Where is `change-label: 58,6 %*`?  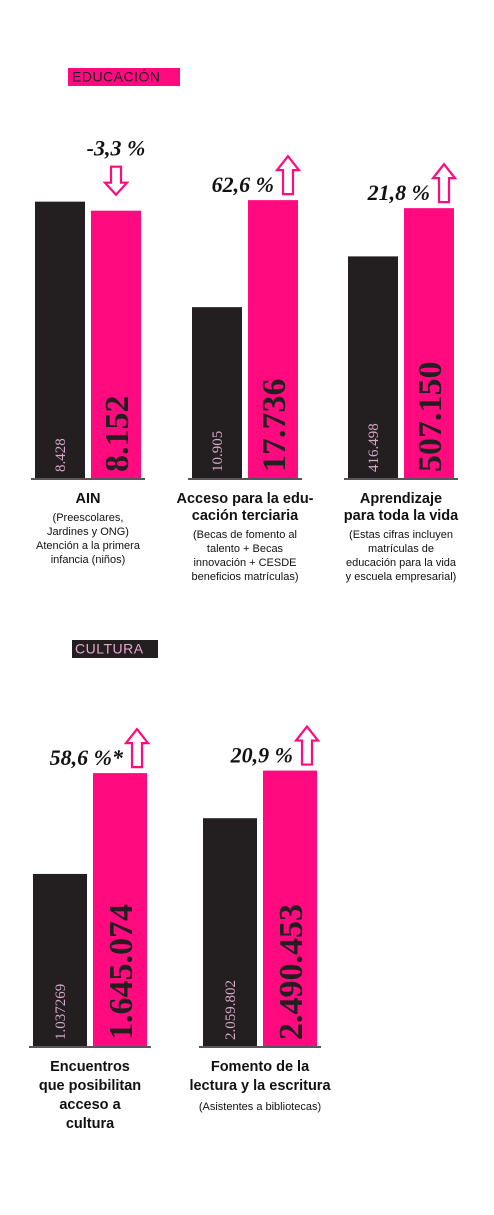 change-label: 58,6 %* is located at coordinates (87, 757).